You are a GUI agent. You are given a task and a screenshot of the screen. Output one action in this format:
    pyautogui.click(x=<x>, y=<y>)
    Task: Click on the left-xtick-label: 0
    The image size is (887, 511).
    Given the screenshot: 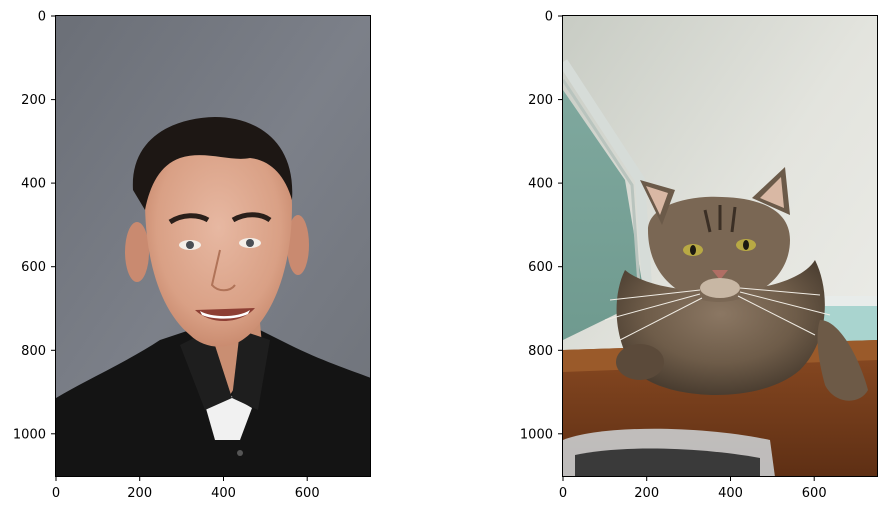 What is the action you would take?
    pyautogui.click(x=56, y=493)
    